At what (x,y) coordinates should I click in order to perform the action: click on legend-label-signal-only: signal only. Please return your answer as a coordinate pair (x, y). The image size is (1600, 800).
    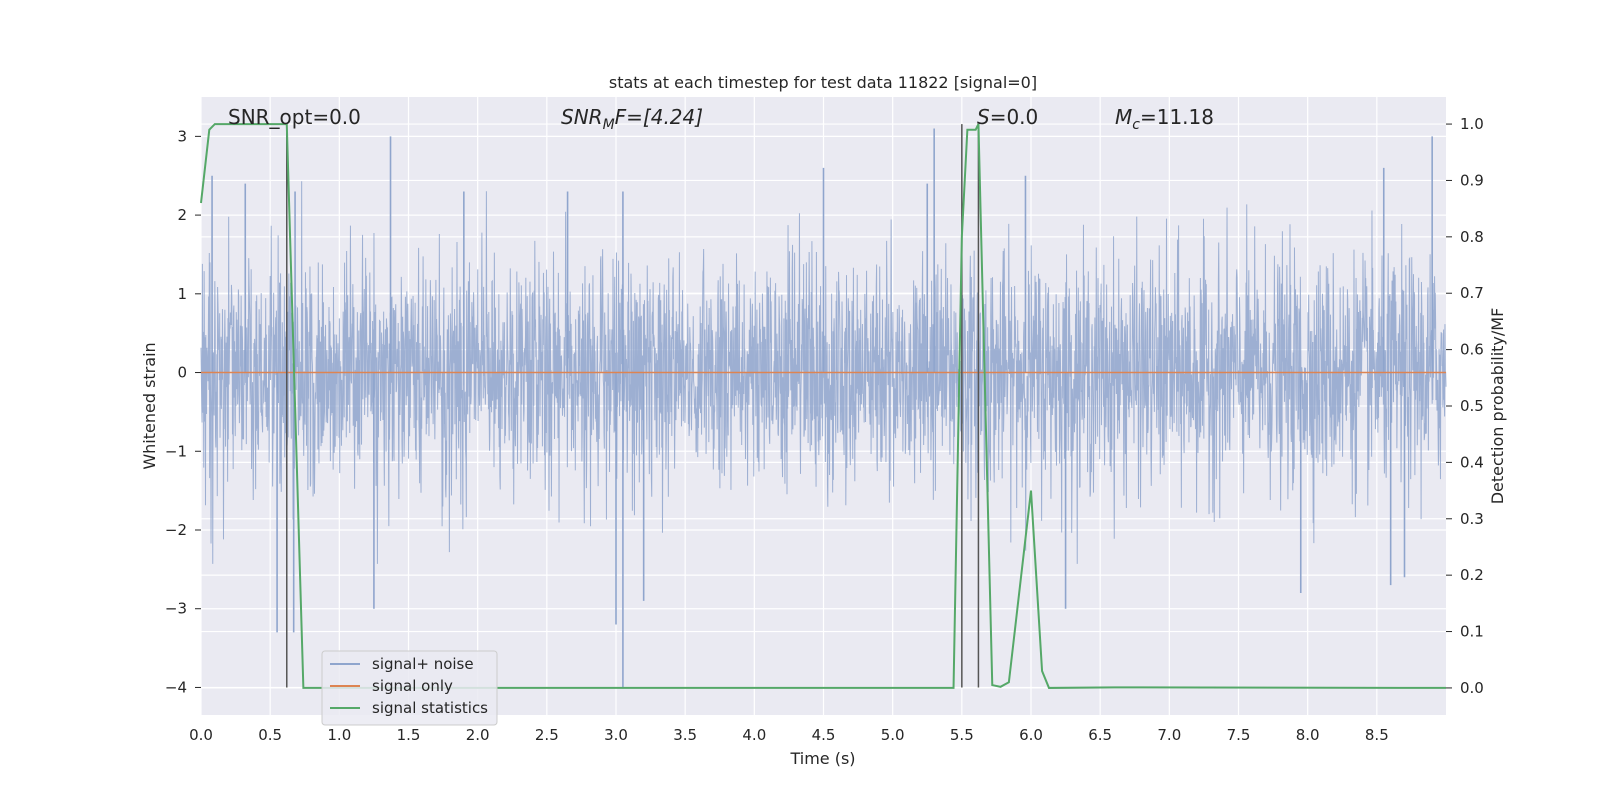
    Looking at the image, I should click on (412, 686).